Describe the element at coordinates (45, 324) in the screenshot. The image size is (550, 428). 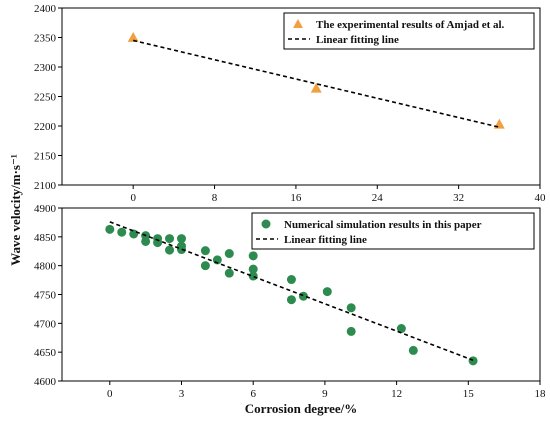
I see `y-tick-label: 4700` at that location.